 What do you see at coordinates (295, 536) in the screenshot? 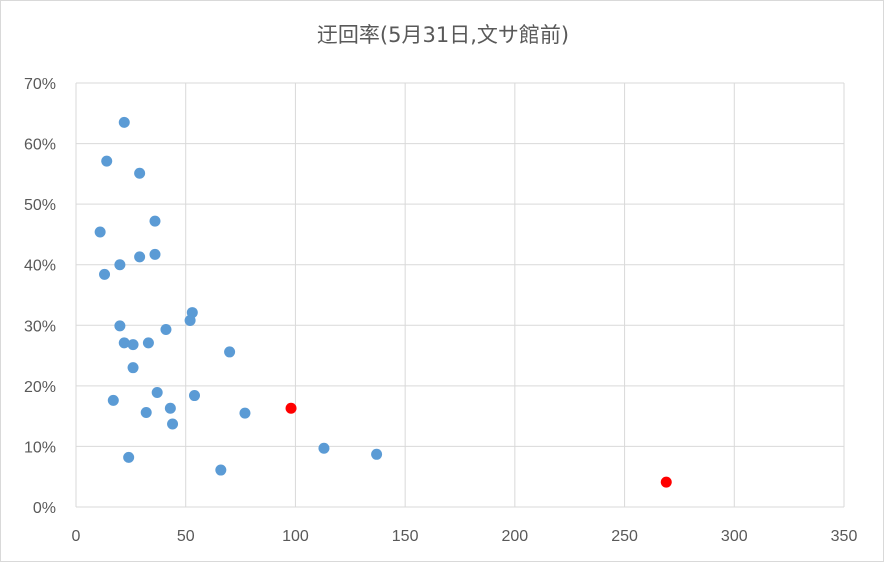
I see `x-tick-label: 100` at bounding box center [295, 536].